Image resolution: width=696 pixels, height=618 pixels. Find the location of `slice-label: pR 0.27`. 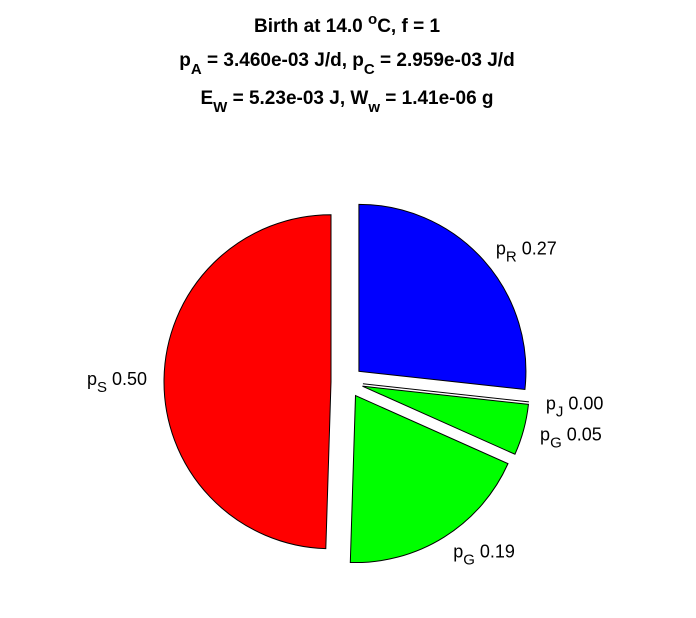

slice-label: pR 0.27 is located at coordinates (526, 251).